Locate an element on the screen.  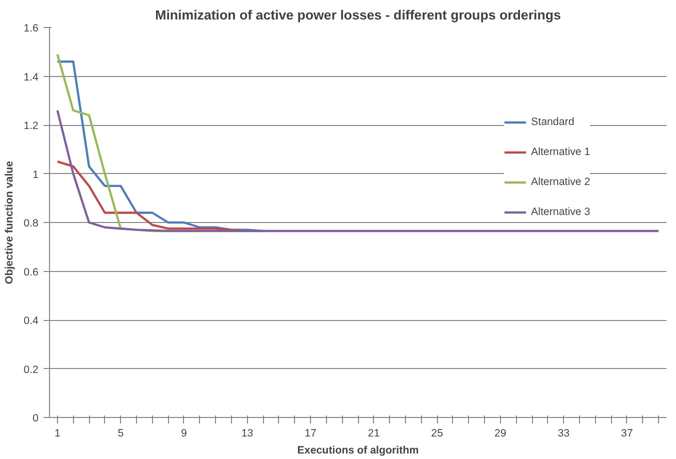
x-axis-title: Executions of algorithm is located at coordinates (358, 450).